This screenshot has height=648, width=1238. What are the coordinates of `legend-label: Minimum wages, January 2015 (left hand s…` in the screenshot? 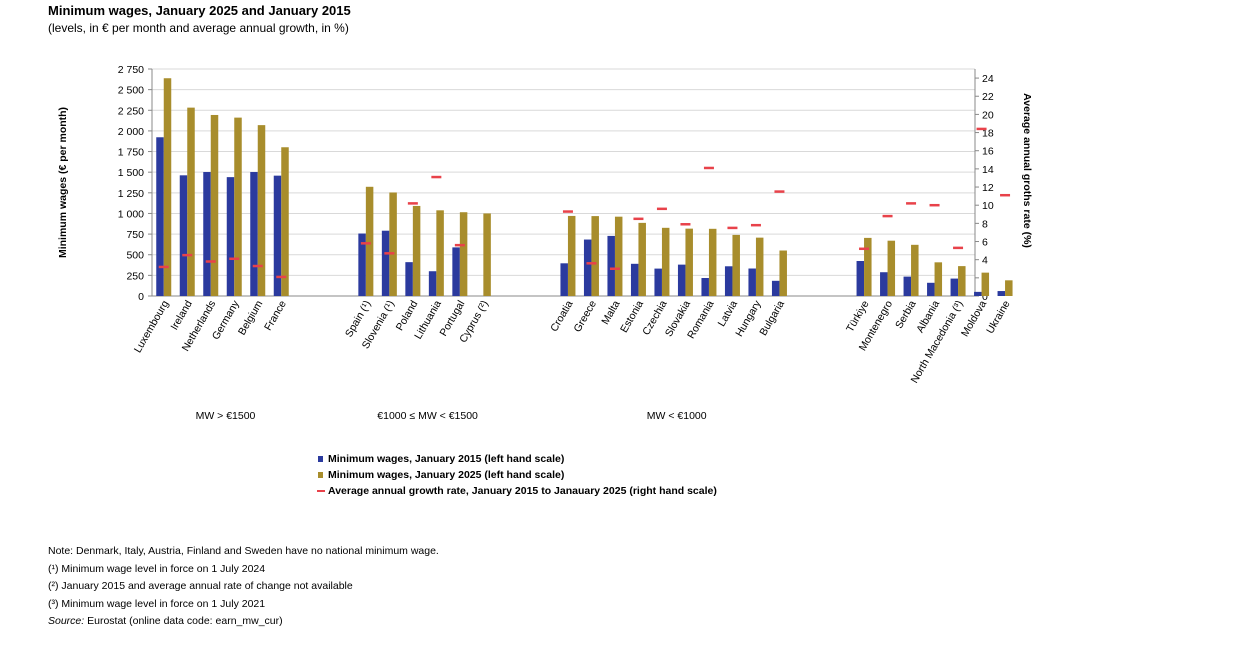 It's located at (446, 459).